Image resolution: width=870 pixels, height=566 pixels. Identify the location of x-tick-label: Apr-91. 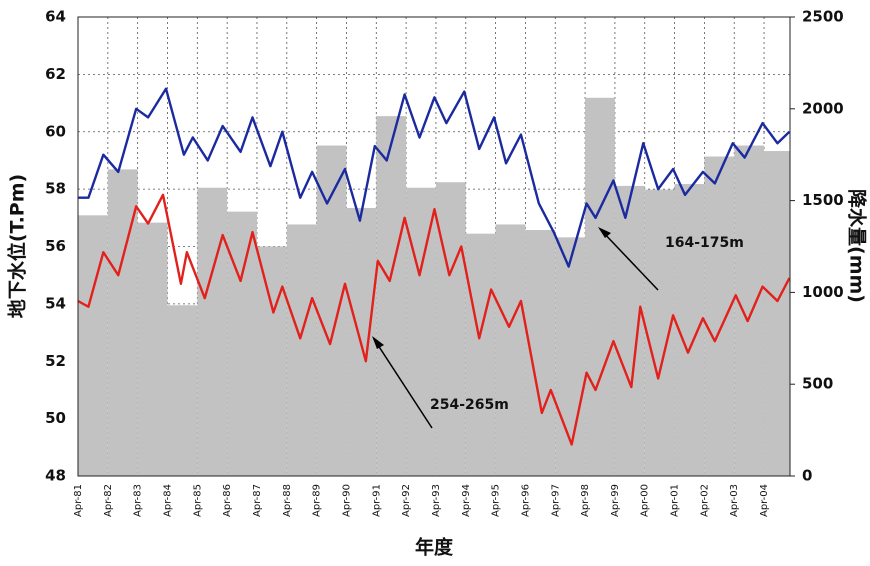
(376, 500).